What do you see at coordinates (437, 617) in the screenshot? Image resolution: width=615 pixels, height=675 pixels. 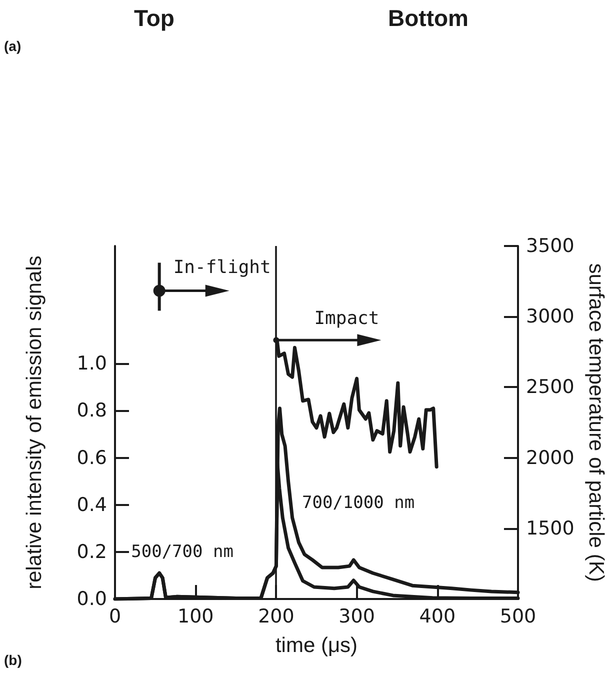 I see `x-tick-label: 400` at bounding box center [437, 617].